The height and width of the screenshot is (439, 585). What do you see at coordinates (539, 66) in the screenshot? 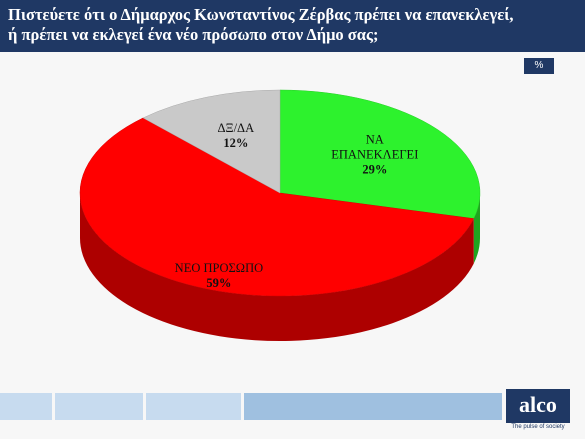
I see `unit-badge: %` at bounding box center [539, 66].